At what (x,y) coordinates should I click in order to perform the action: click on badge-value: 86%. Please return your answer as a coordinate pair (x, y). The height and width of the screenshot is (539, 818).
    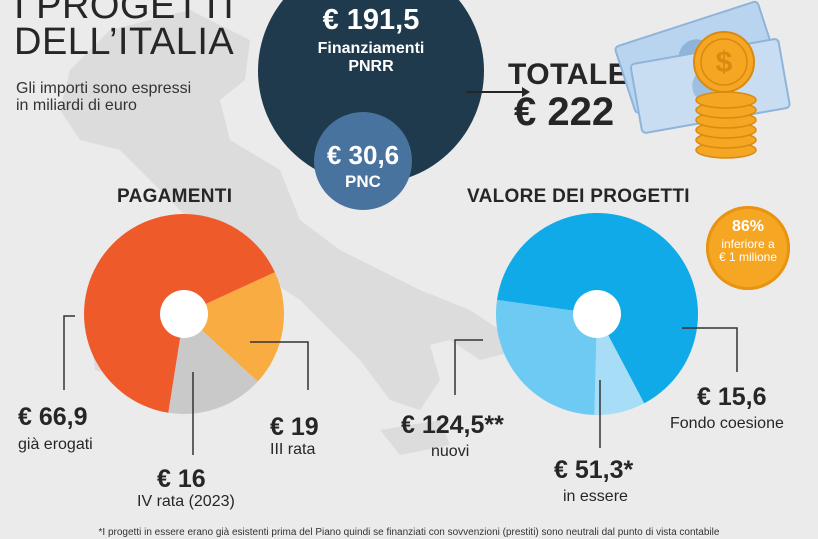
    Looking at the image, I should click on (748, 226).